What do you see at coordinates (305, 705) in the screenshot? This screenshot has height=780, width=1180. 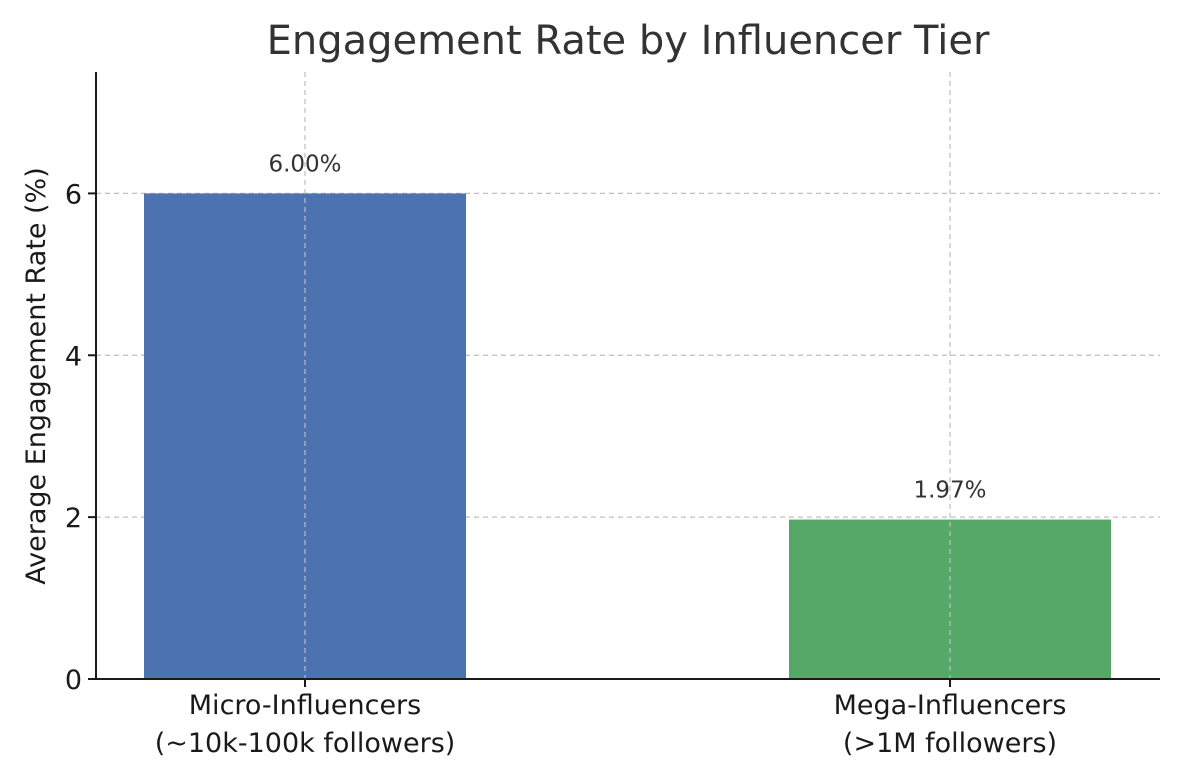 I see `x-category-label-0-0: Micro-Influencers` at bounding box center [305, 705].